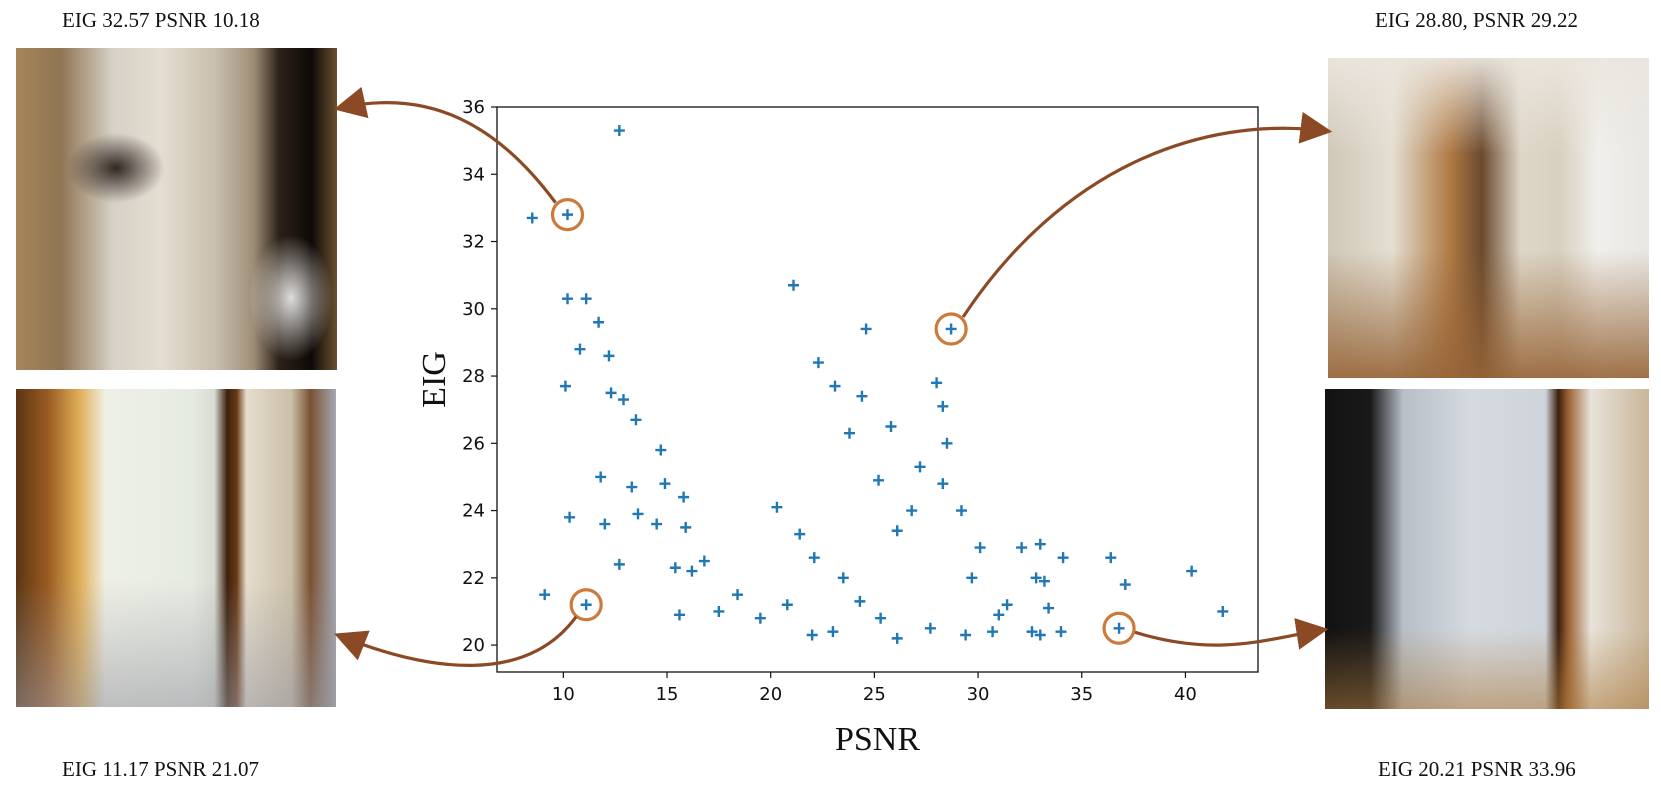 The width and height of the screenshot is (1661, 798). Describe the element at coordinates (176, 548) in the screenshot. I see `rendered-view-bottom-left` at that location.